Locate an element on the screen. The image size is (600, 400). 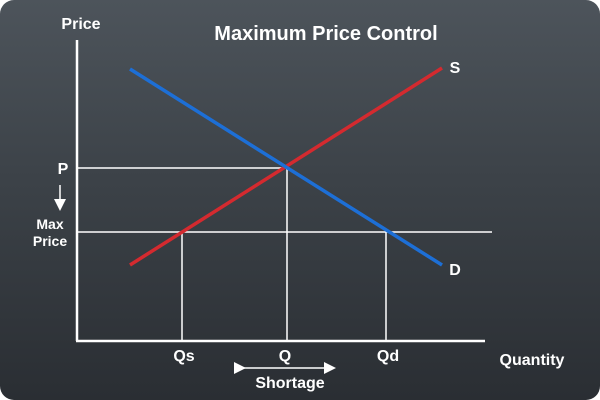
price-label-p: P is located at coordinates (63, 169).